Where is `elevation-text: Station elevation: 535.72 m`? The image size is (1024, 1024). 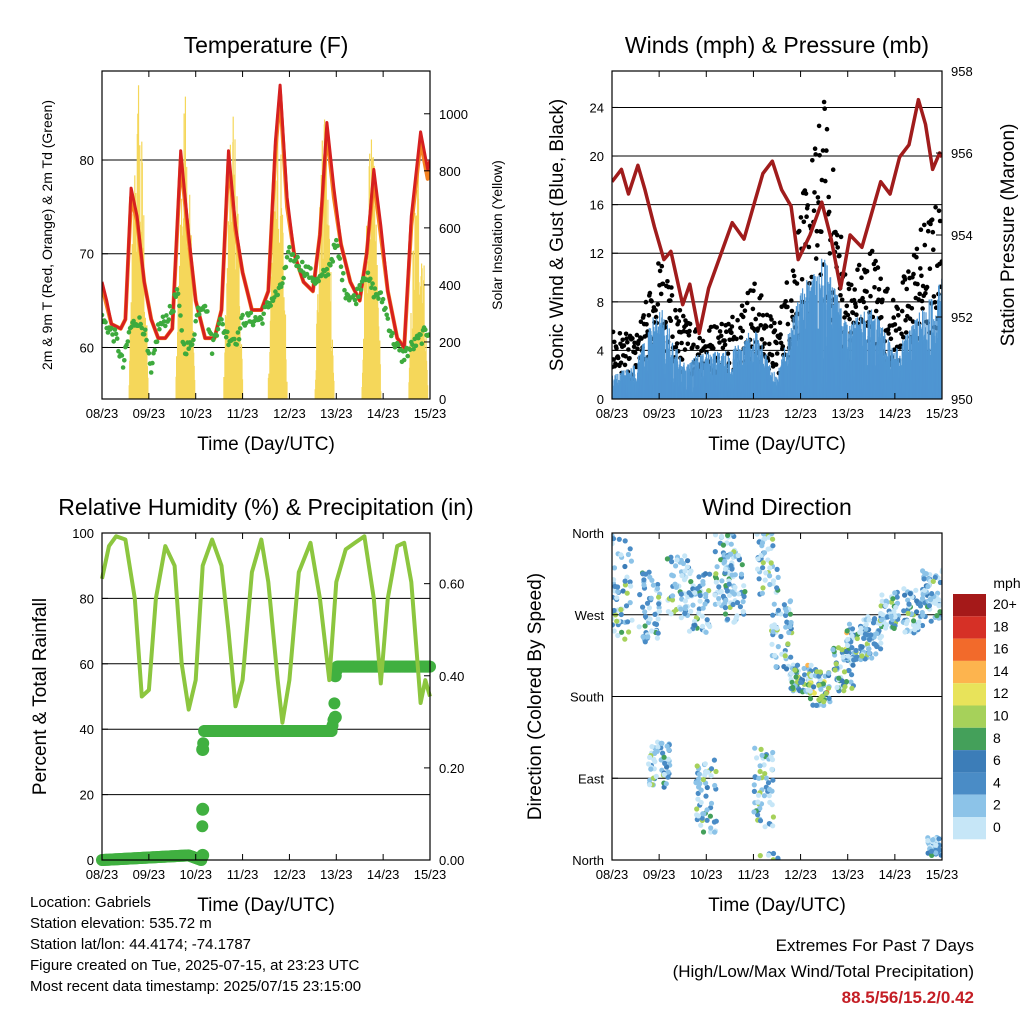
elevation-text: Station elevation: 535.72 m is located at coordinates (121, 923).